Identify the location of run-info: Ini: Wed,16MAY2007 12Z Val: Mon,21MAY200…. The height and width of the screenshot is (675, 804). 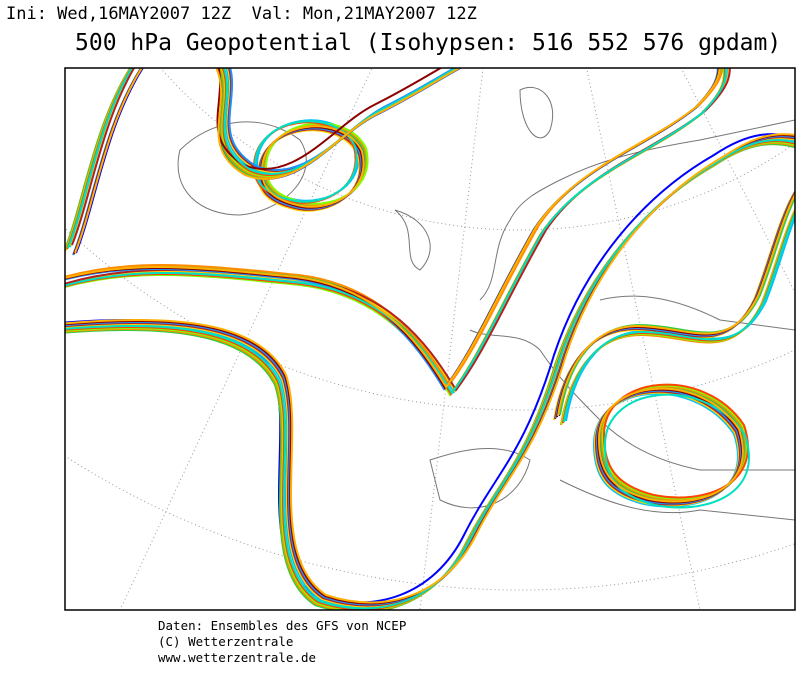
(241, 14).